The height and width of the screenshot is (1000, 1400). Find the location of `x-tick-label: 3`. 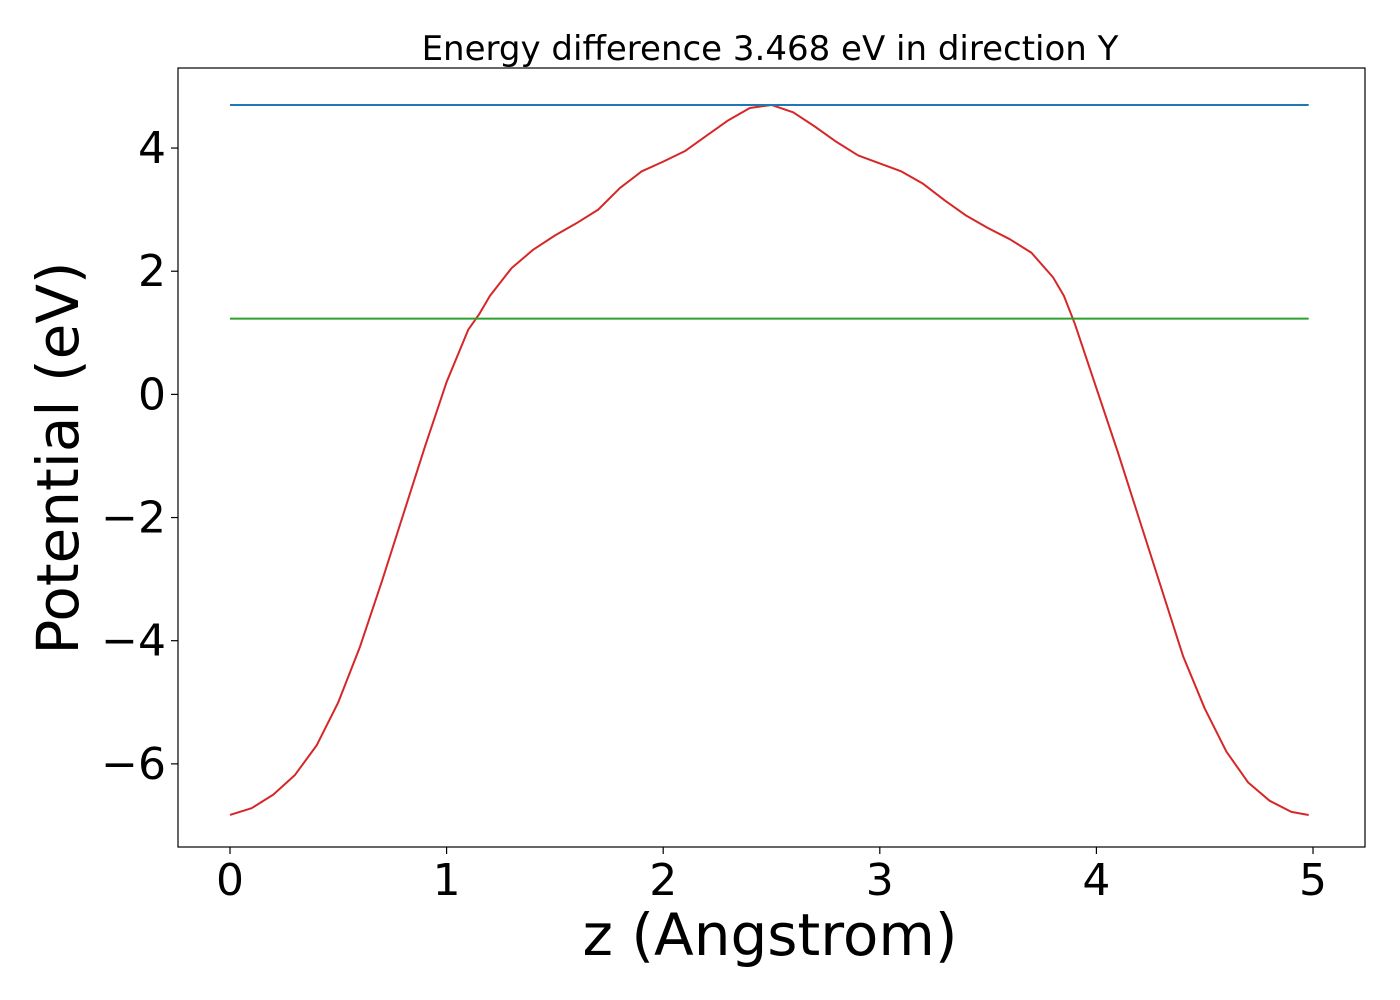

x-tick-label: 3 is located at coordinates (880, 880).